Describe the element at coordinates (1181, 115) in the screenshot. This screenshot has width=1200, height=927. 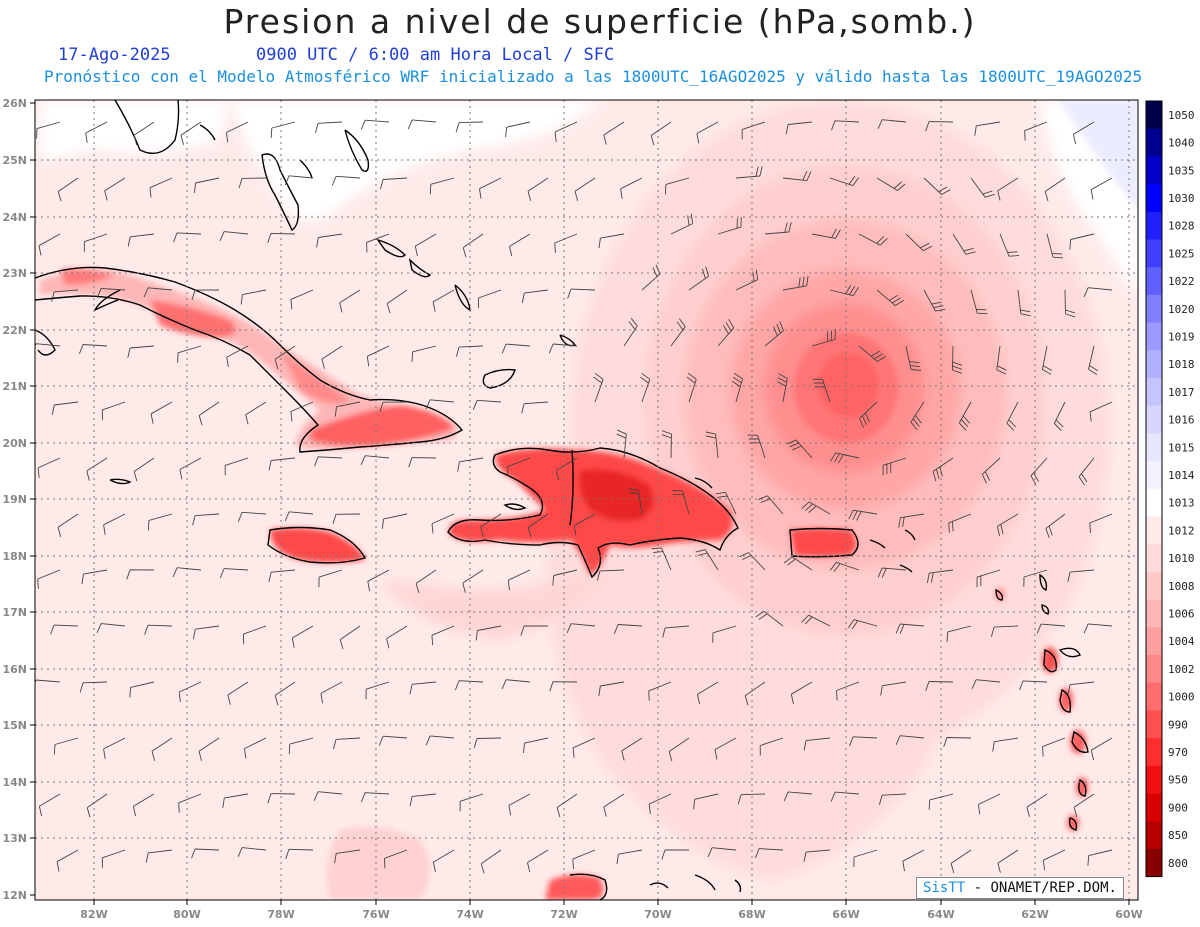
I see `colorbar-label: 1050` at that location.